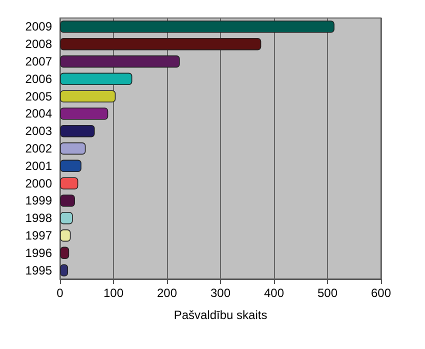 This screenshot has width=425, height=349. What do you see at coordinates (38, 44) in the screenshot?
I see `y-tick-label: 2008` at bounding box center [38, 44].